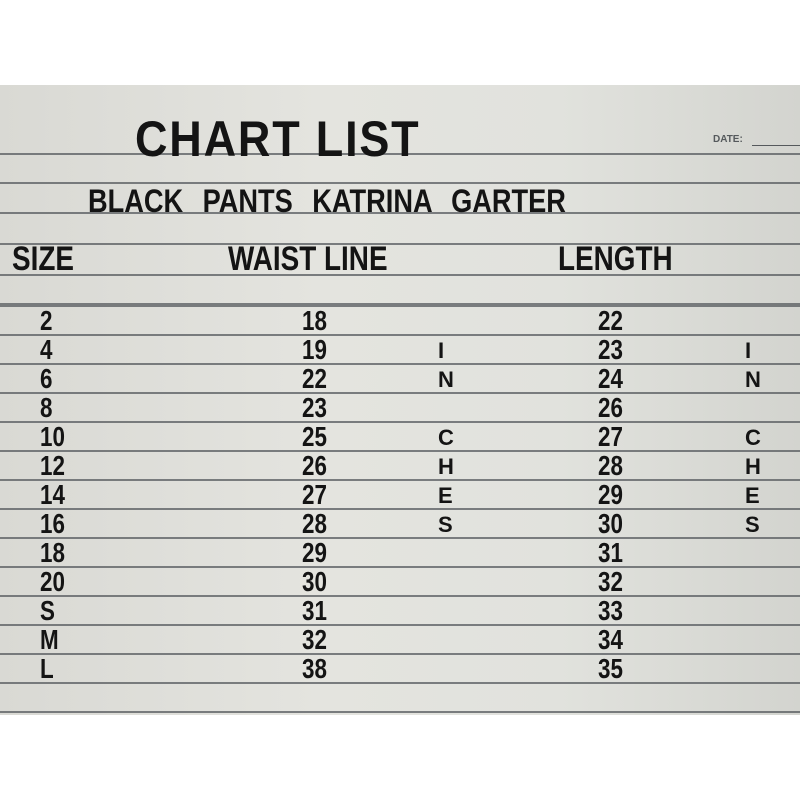  I want to click on cell-waist: 31, so click(314, 610).